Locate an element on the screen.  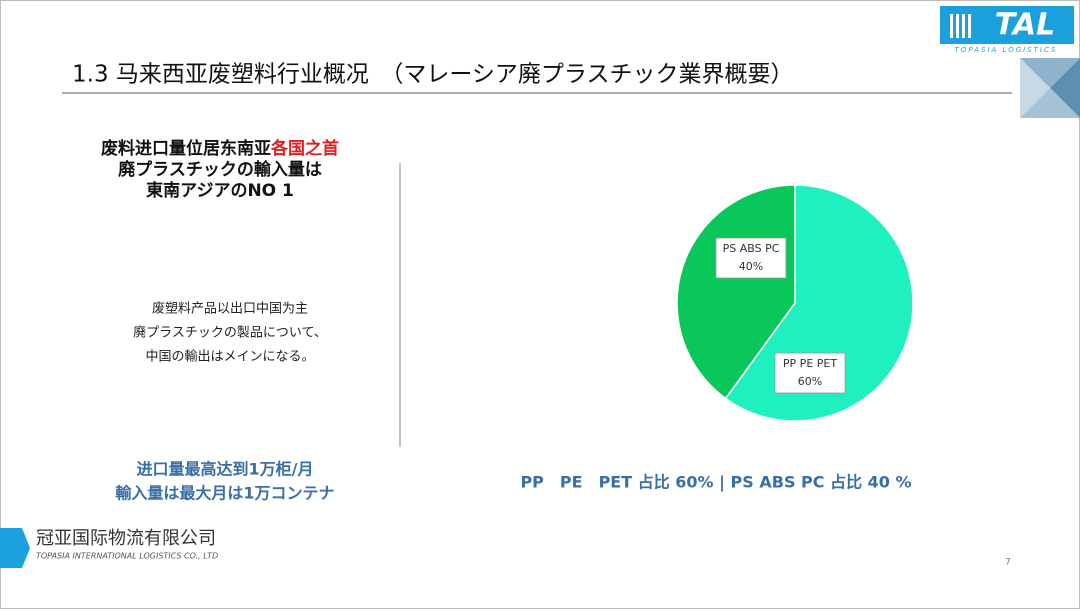
body-line: 廃プラスチックの製品について、 is located at coordinates (230, 333).